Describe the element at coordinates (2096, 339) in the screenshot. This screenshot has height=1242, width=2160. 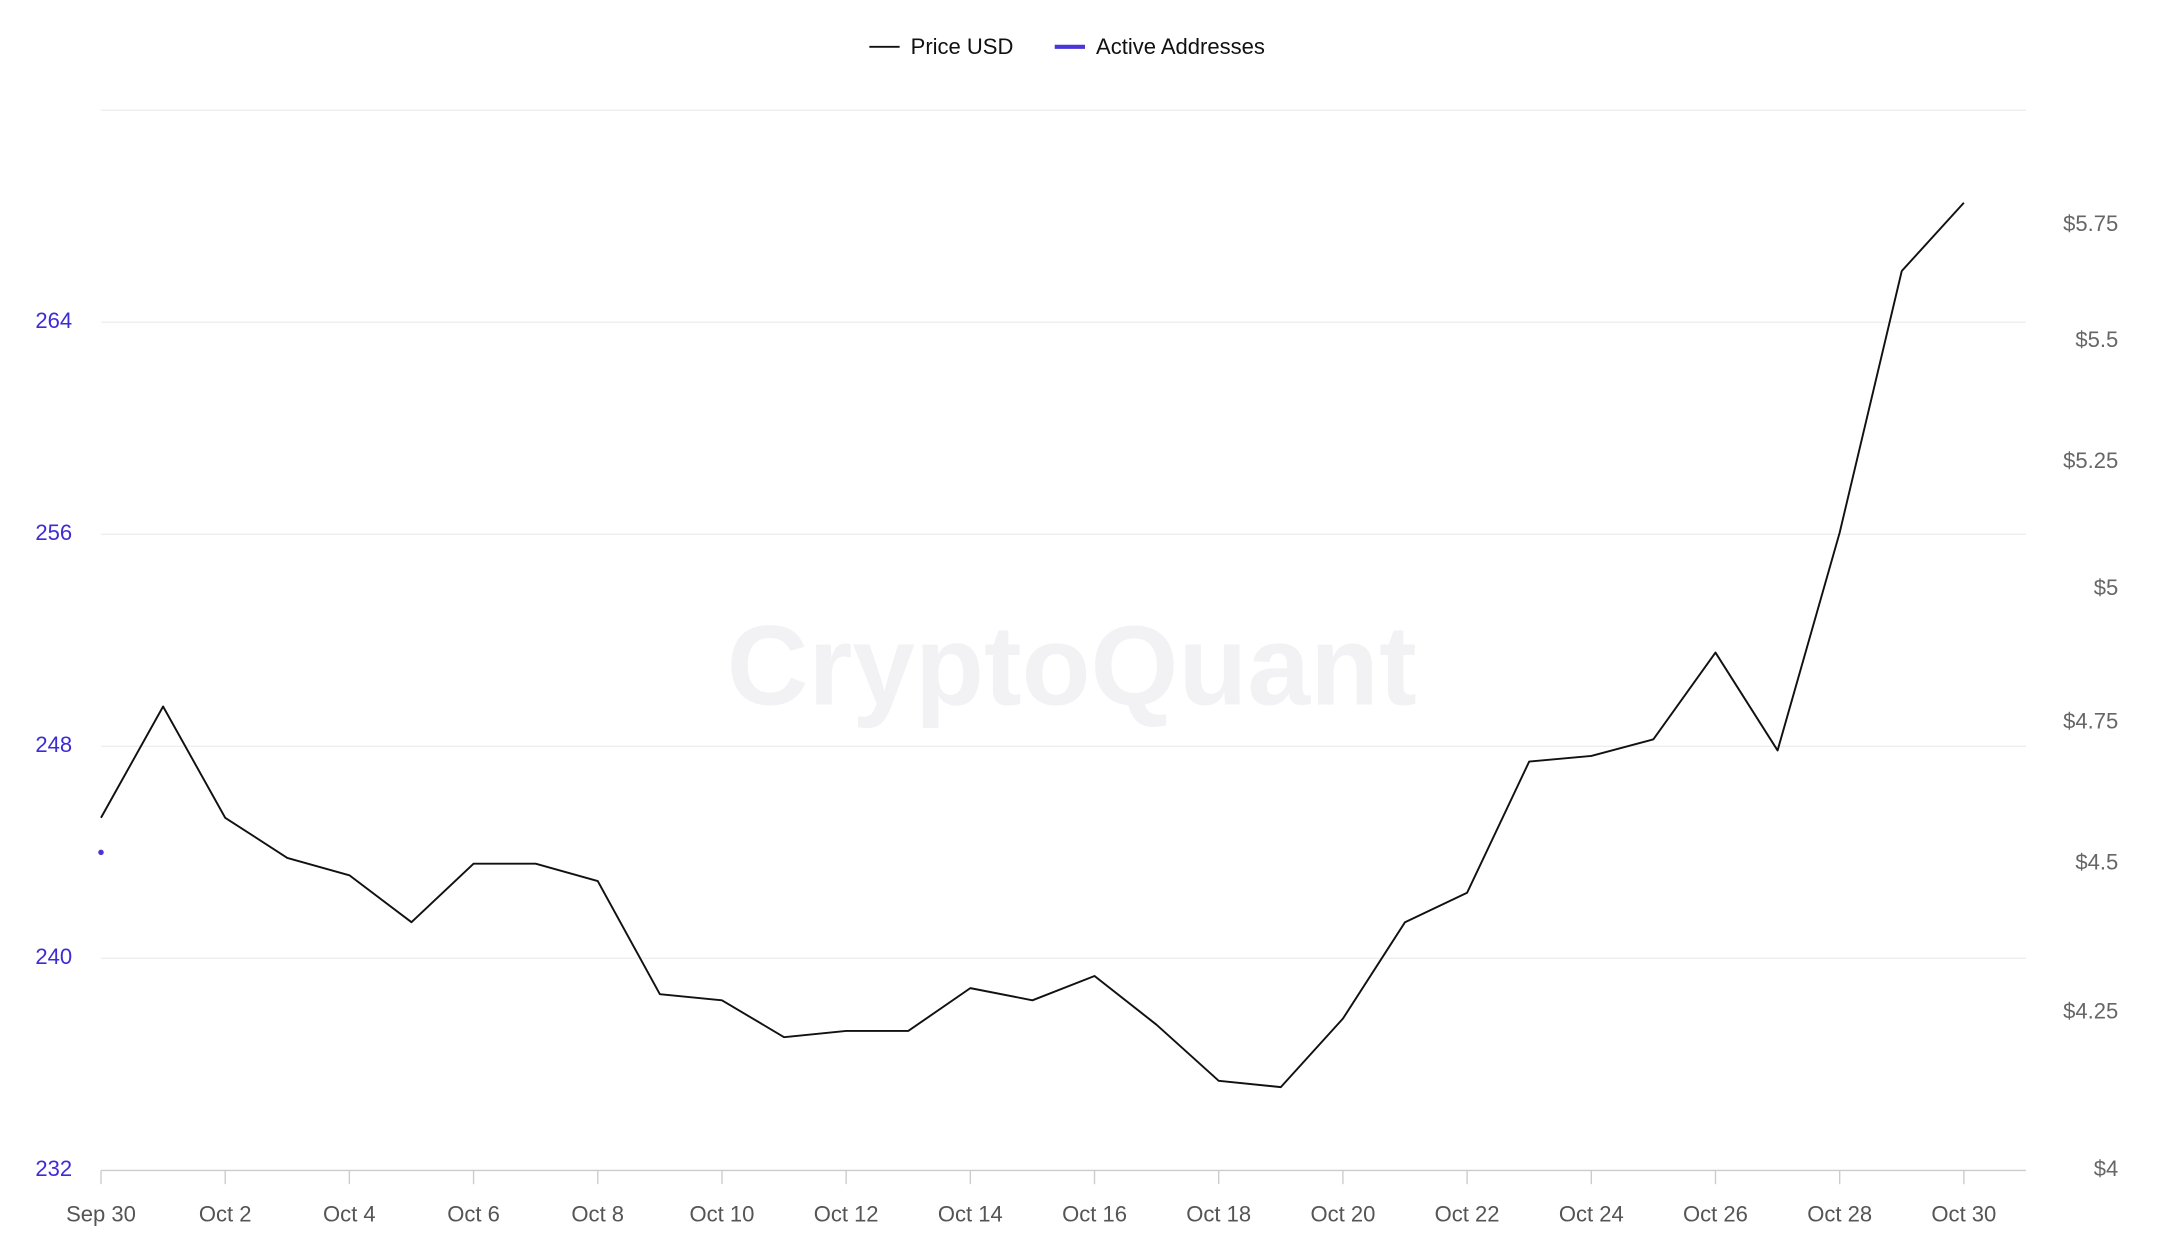
I see `y2-tick-label: $5.5` at that location.